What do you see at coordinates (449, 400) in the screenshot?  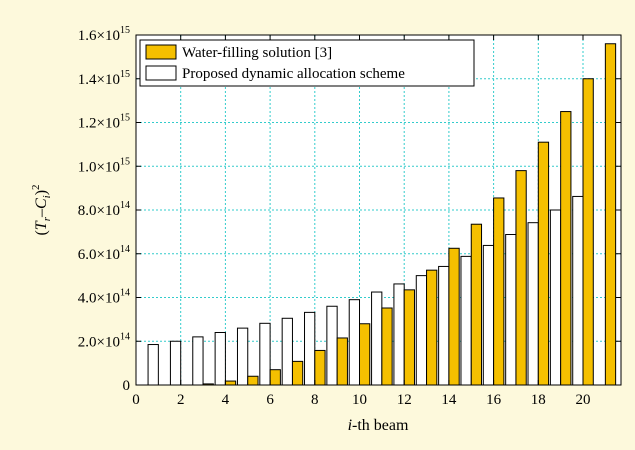 I see `x-tick-label: 14` at bounding box center [449, 400].